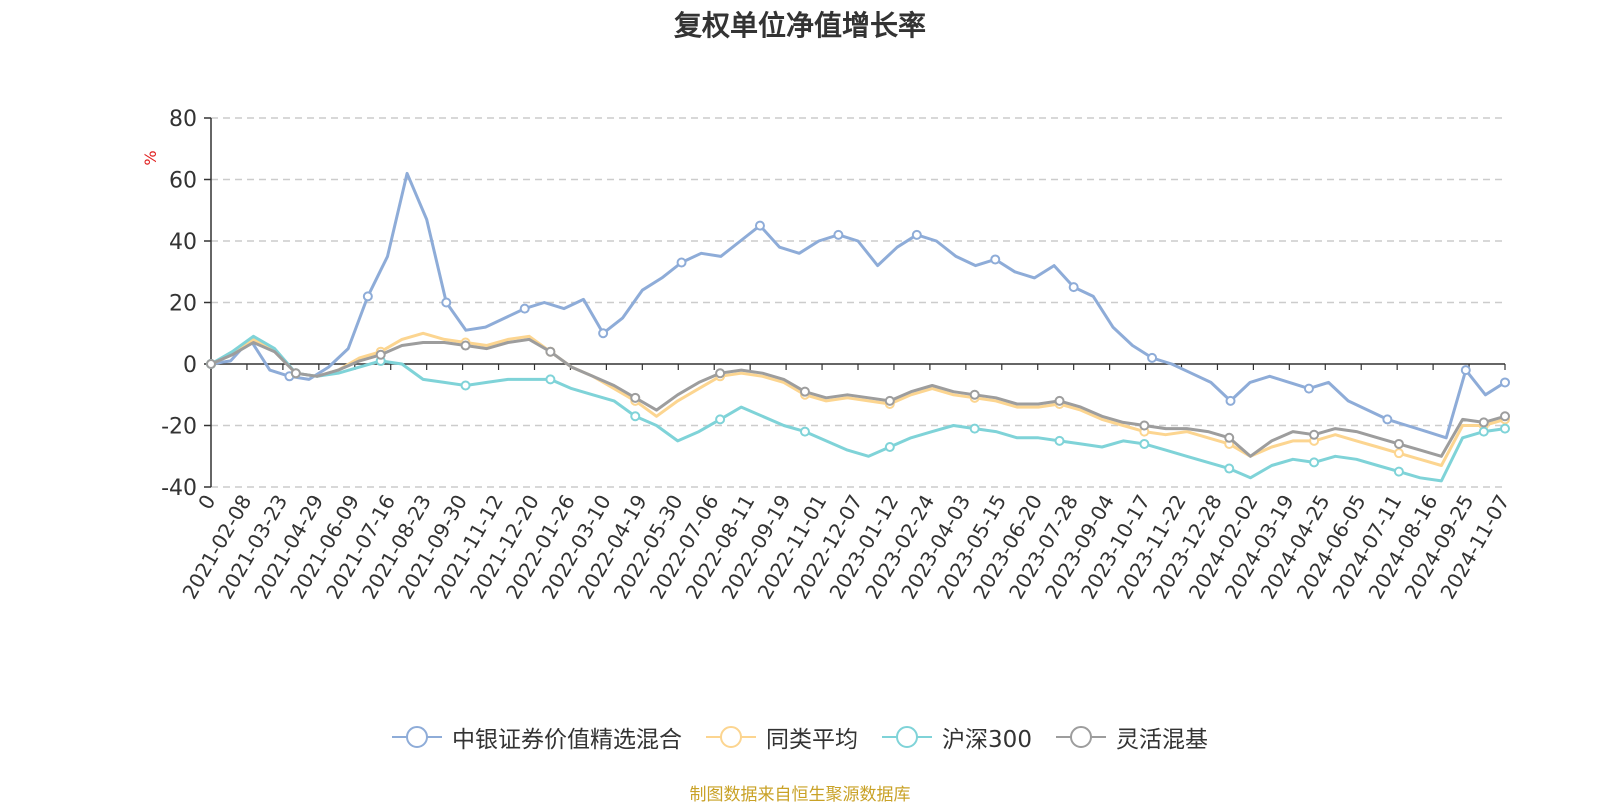 The height and width of the screenshot is (805, 1600). Describe the element at coordinates (206, 502) in the screenshot. I see `x-tick-label-0: 0` at that location.